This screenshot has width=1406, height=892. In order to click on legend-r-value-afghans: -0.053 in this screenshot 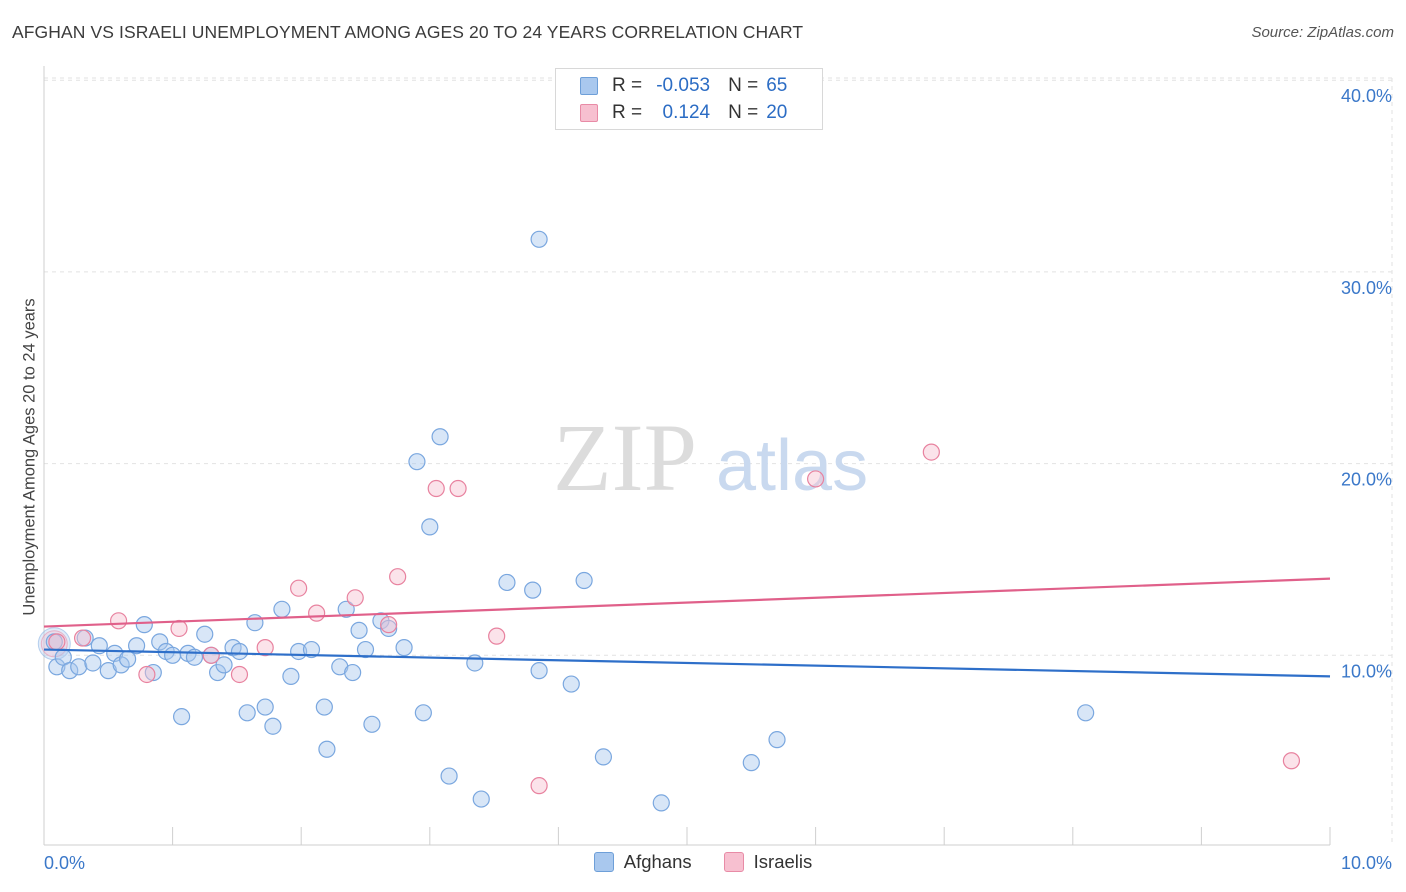, I will do `click(683, 85)`.